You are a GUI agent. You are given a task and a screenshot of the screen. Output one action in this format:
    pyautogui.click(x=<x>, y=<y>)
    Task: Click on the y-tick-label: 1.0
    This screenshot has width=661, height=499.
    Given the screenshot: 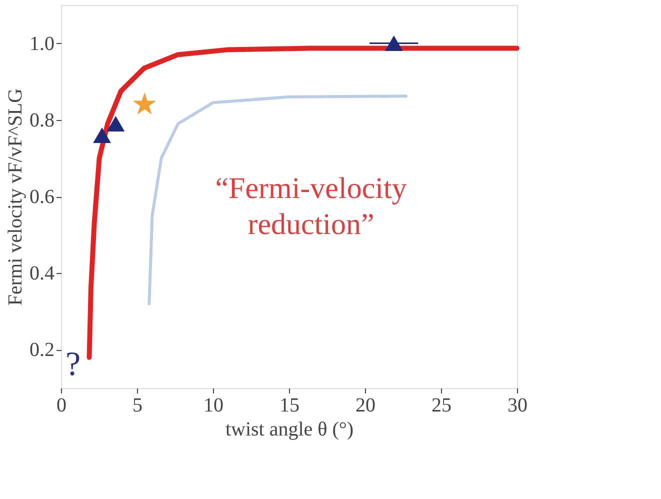 What is the action you would take?
    pyautogui.click(x=42, y=43)
    